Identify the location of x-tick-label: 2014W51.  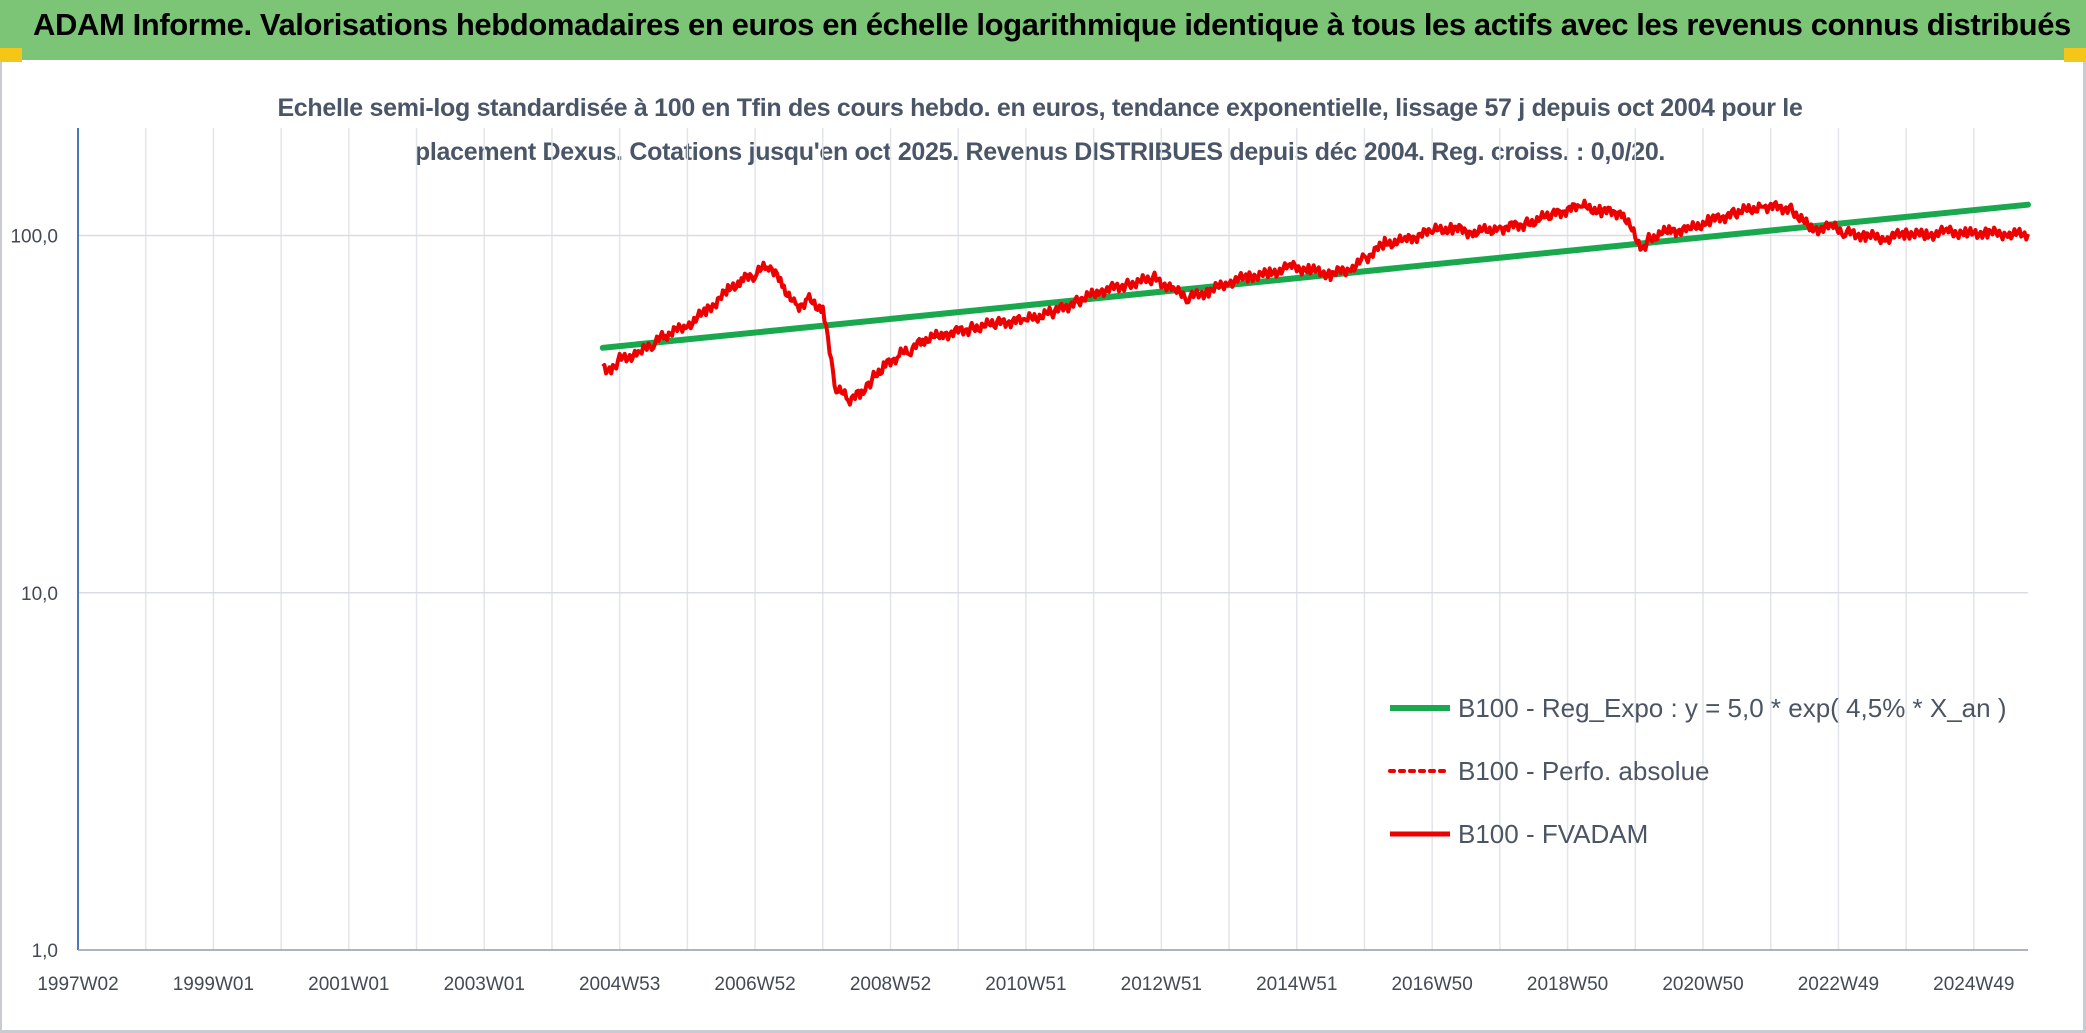
(1296, 984).